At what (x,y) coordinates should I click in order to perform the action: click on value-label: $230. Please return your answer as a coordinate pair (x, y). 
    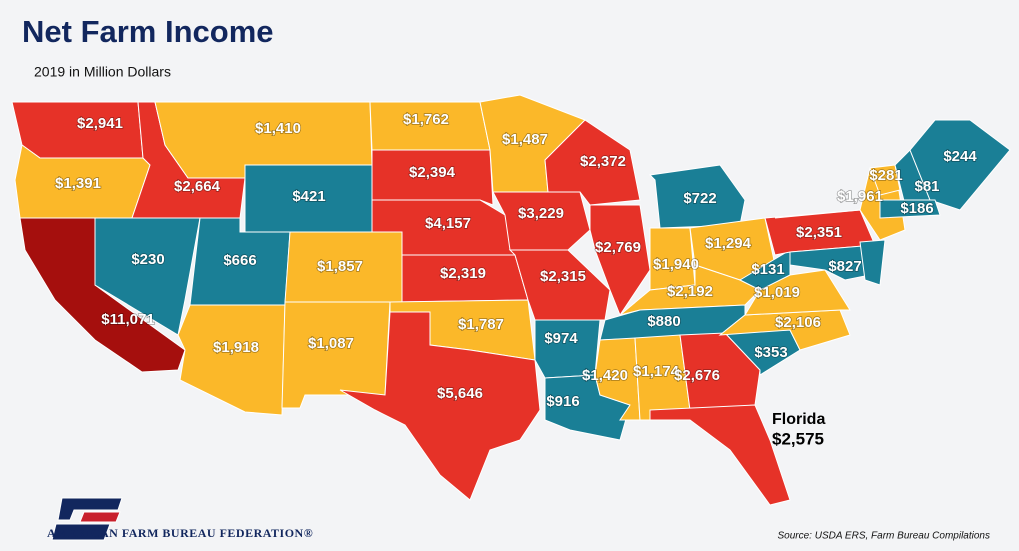
    Looking at the image, I should click on (147, 259).